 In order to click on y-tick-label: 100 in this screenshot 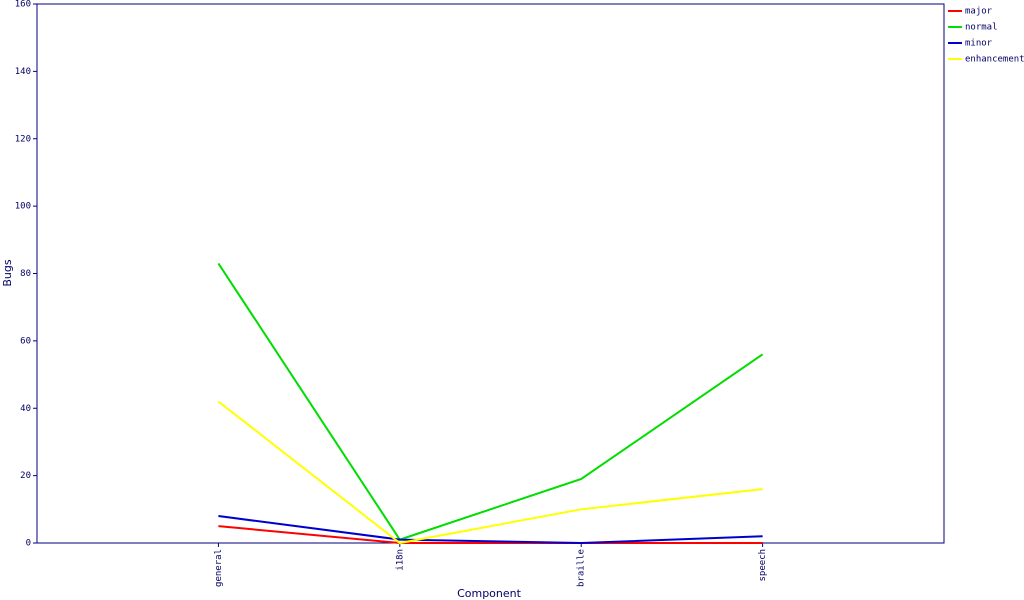, I will do `click(23, 207)`.